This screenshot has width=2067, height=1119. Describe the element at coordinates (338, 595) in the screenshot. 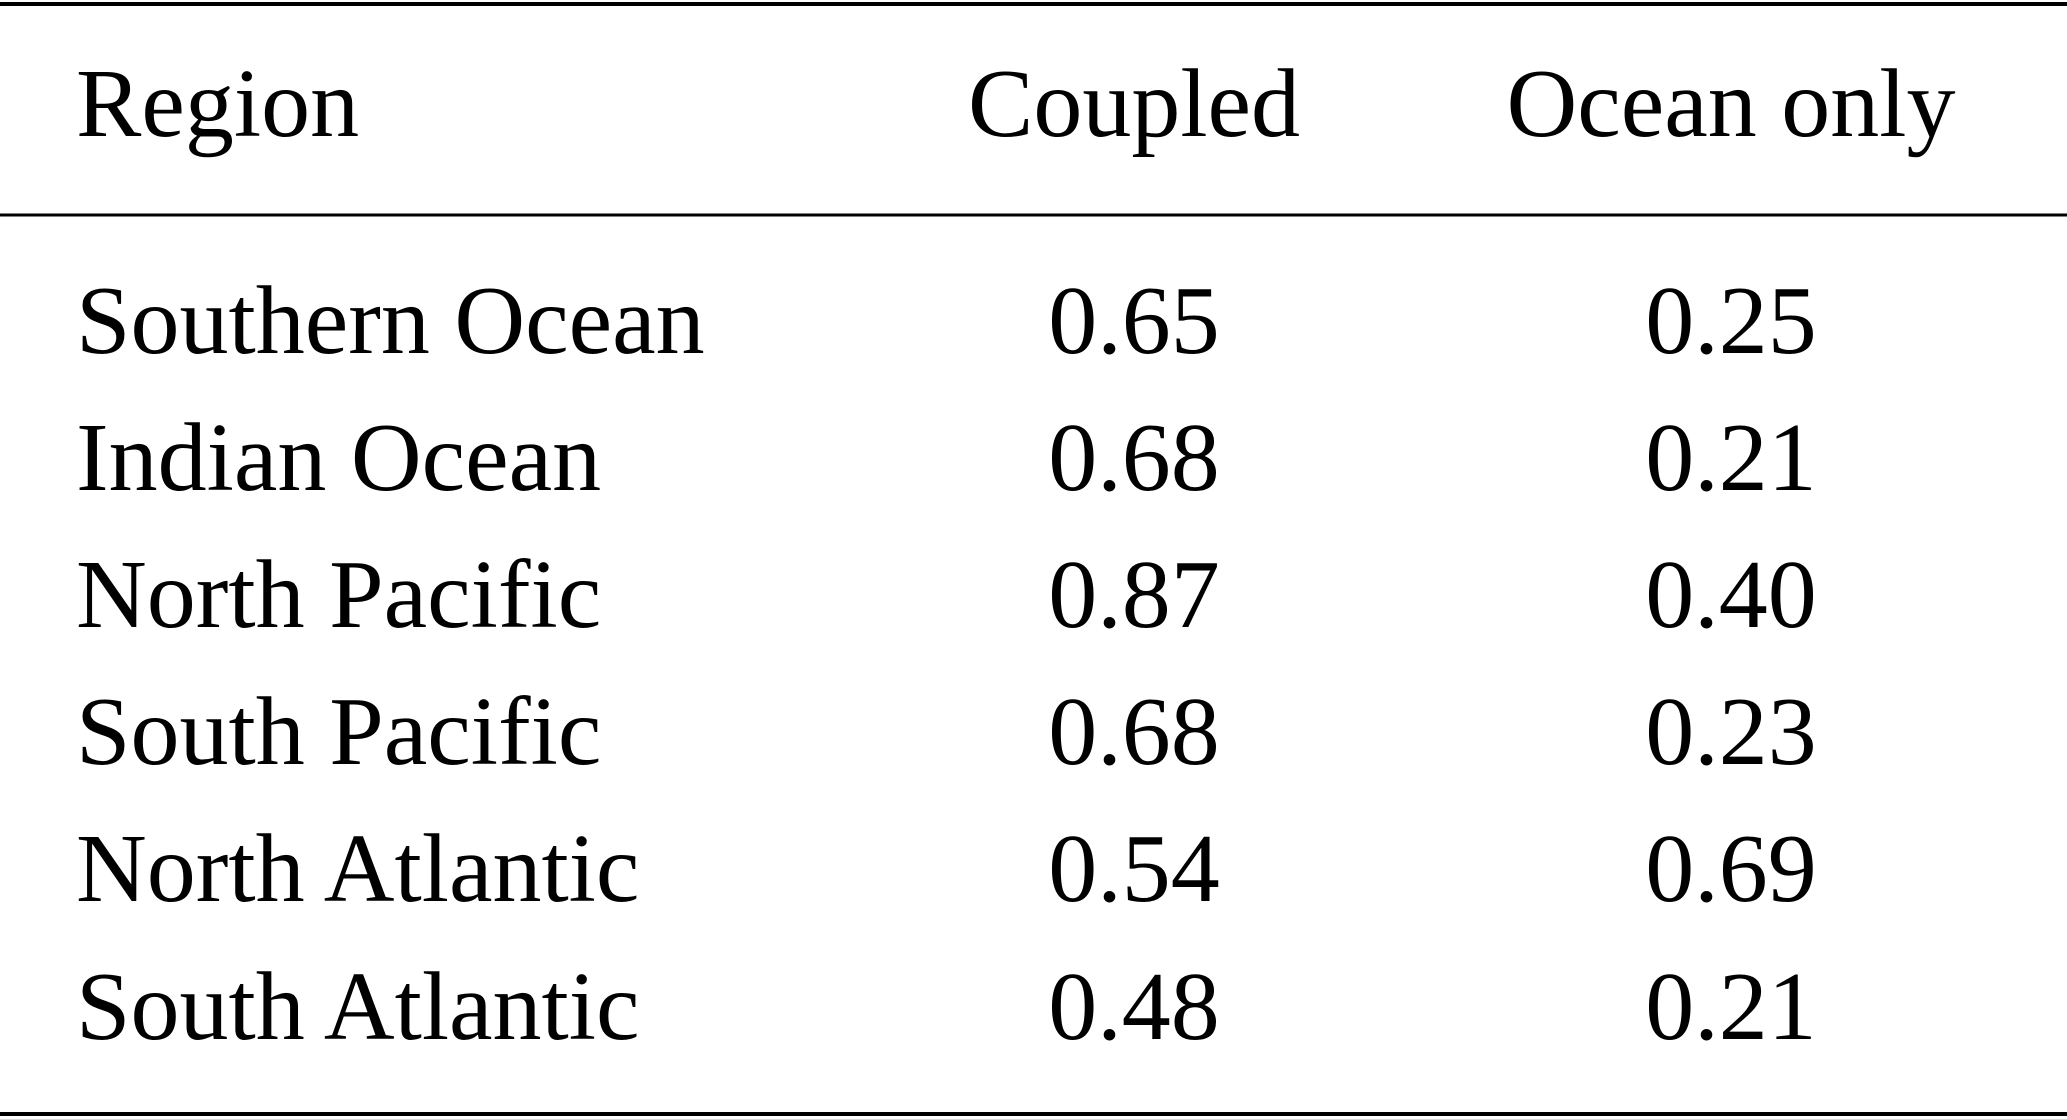

I see `region-cell: North Pacific` at that location.